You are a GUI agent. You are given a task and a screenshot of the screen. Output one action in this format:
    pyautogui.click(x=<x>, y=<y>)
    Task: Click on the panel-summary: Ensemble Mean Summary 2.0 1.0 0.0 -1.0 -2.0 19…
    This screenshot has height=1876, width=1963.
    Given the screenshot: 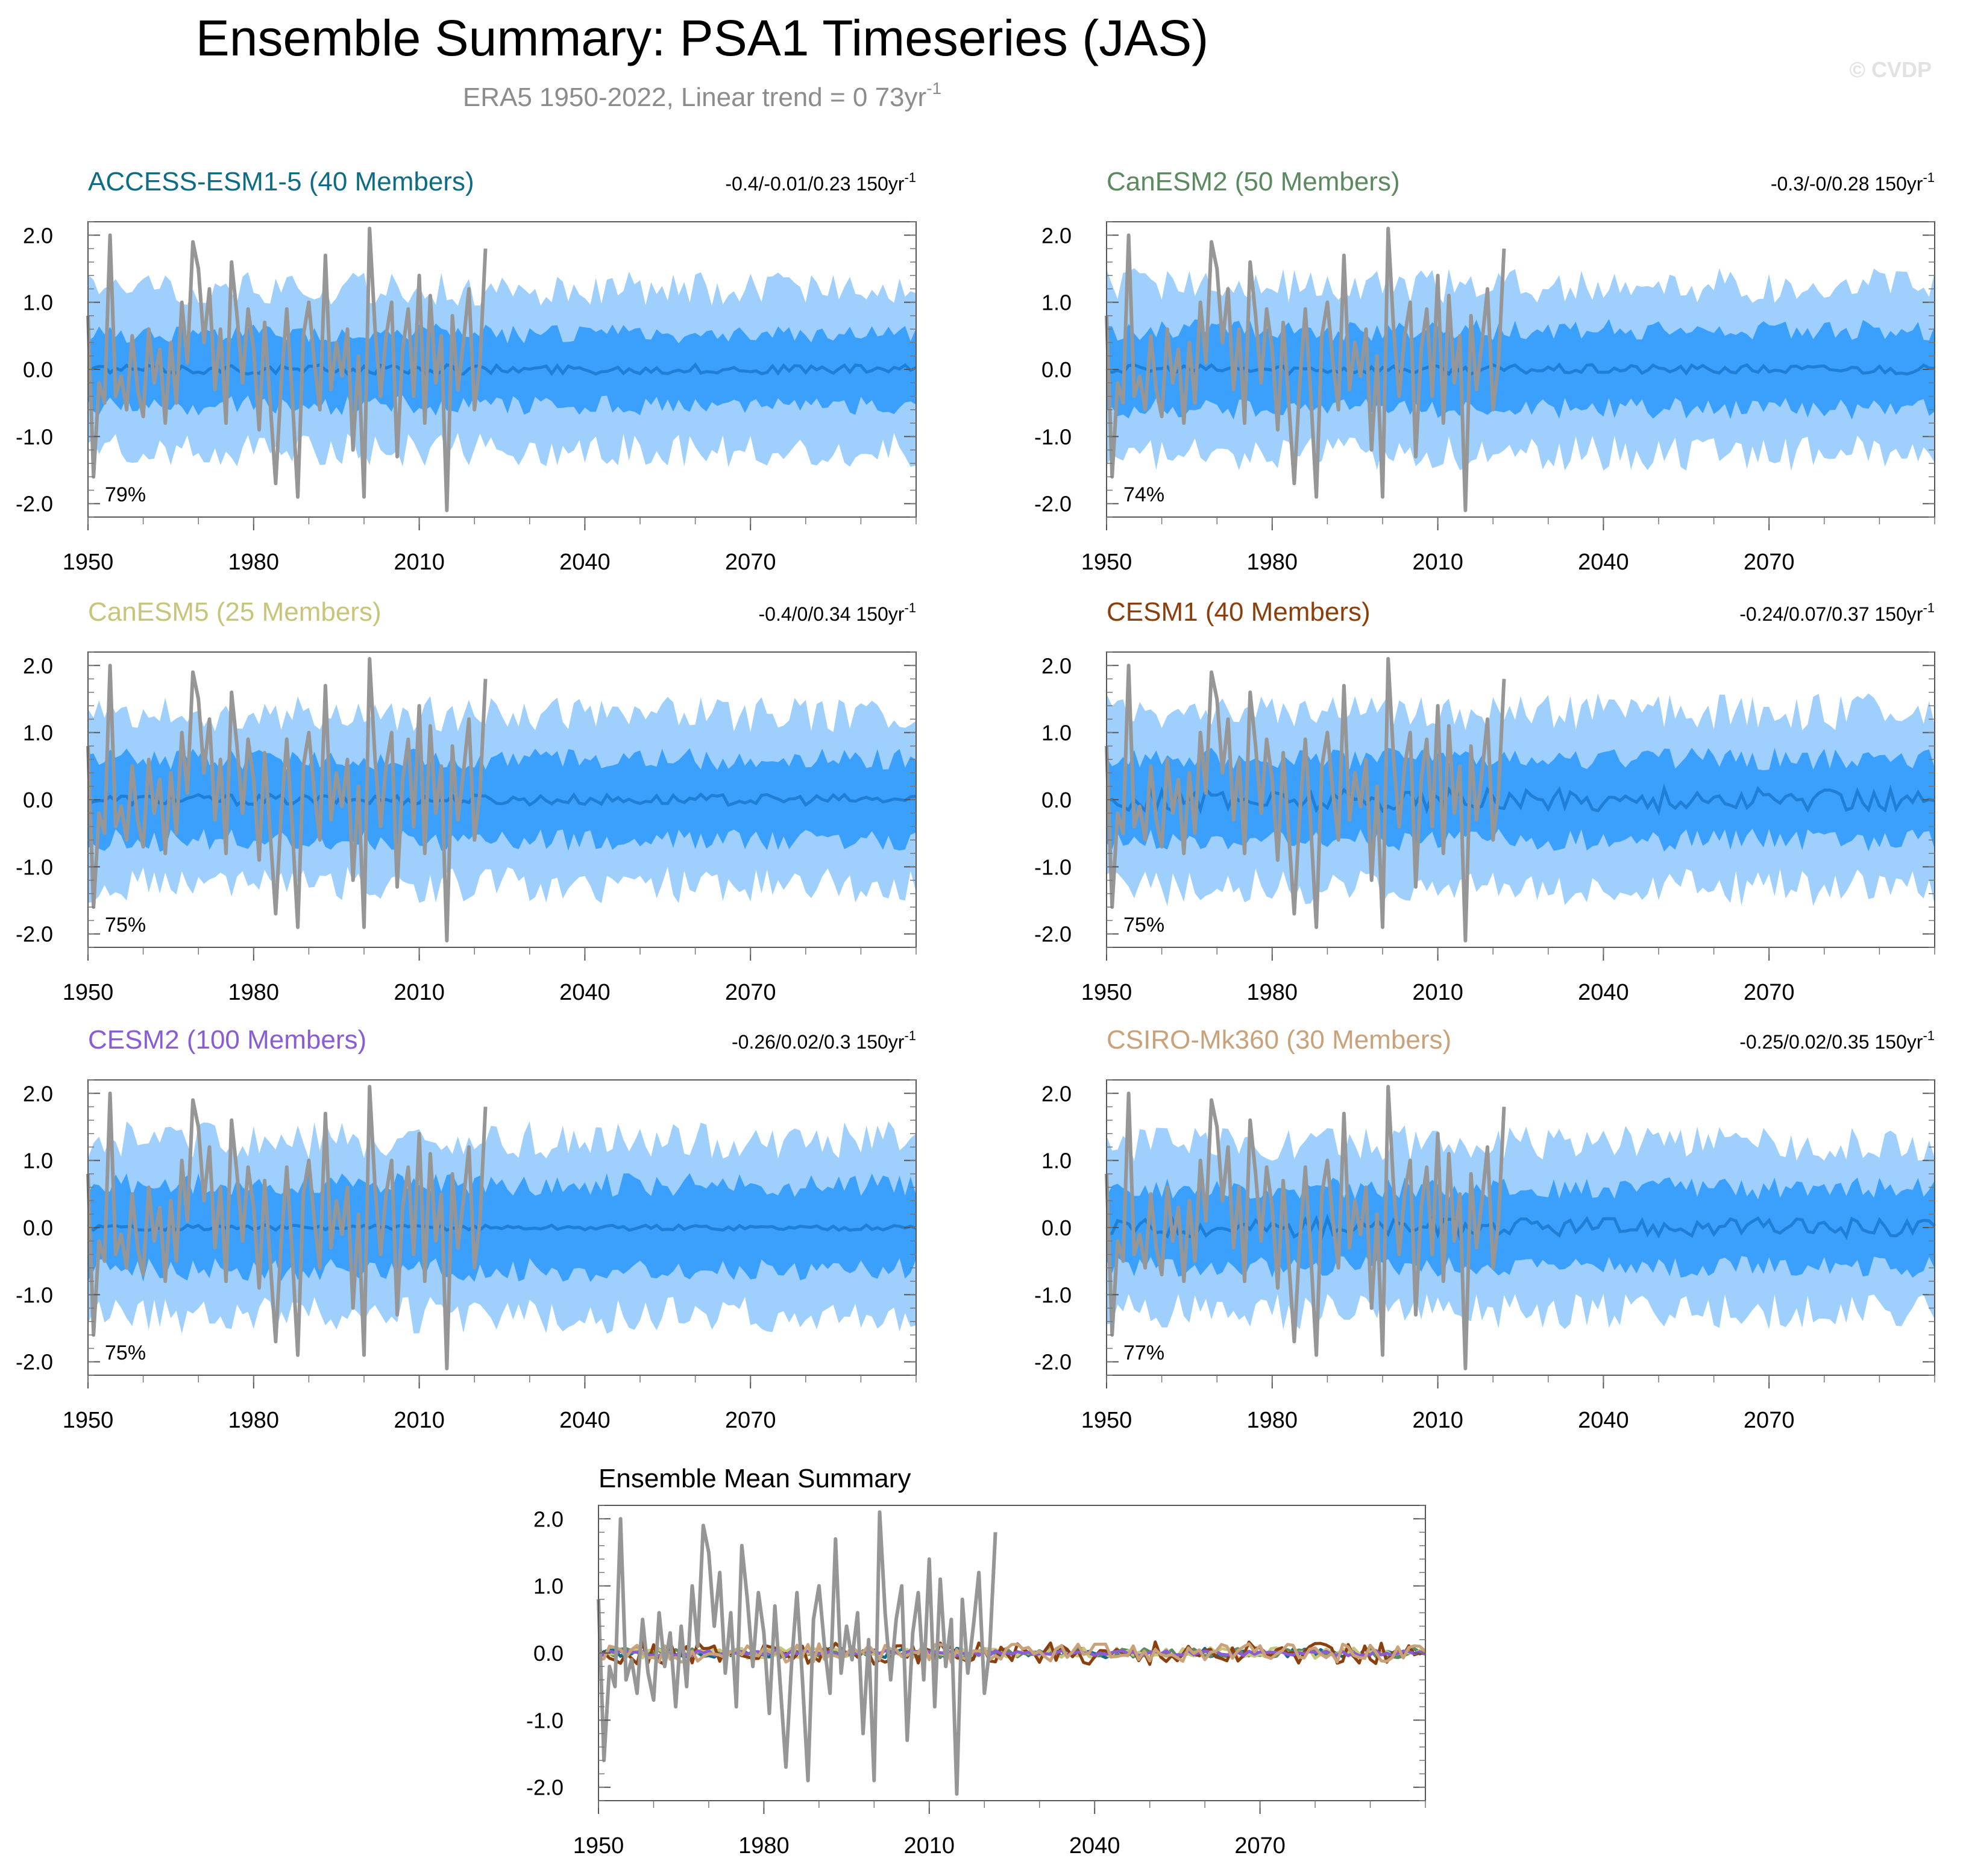 What is the action you would take?
    pyautogui.click(x=976, y=1661)
    